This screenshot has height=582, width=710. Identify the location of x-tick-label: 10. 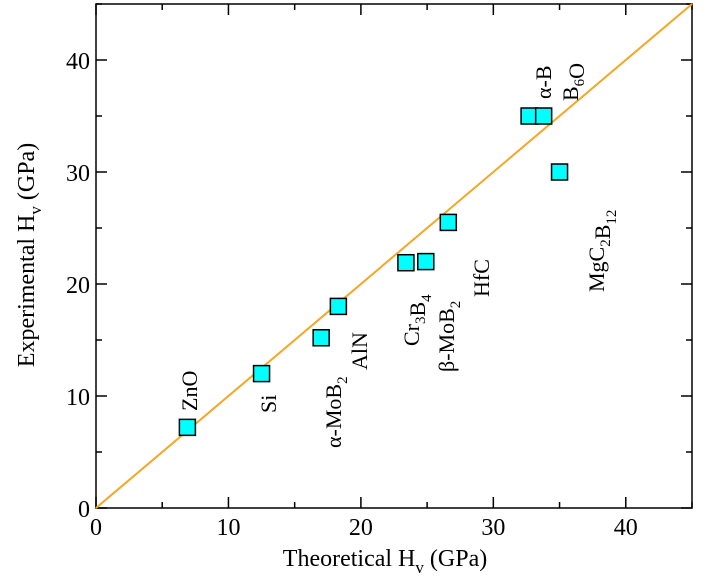
(228, 528).